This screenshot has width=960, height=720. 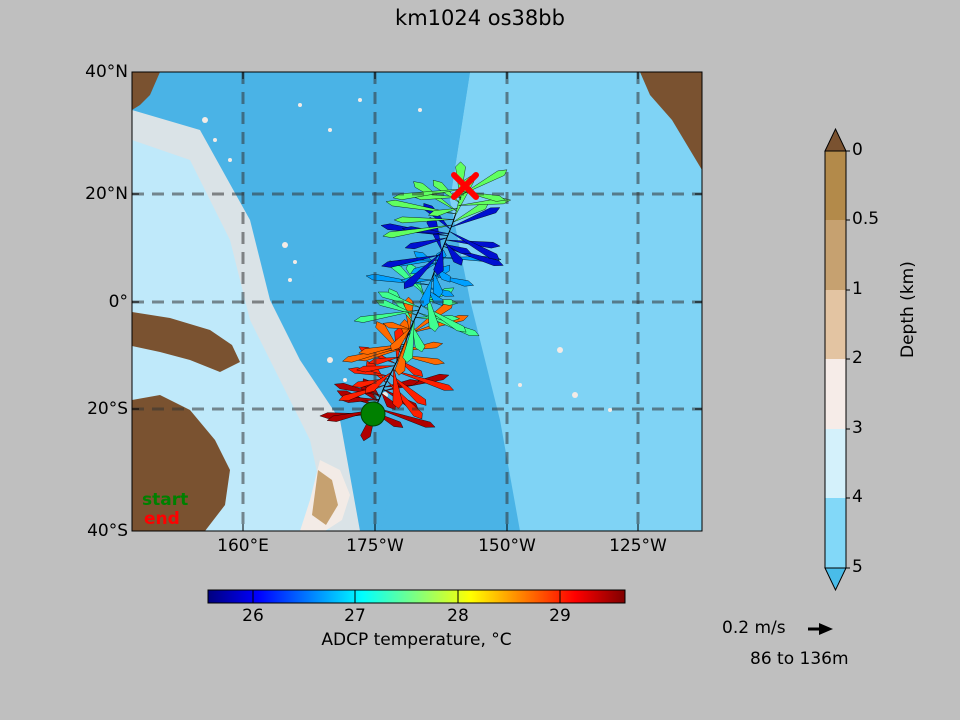 What do you see at coordinates (835, 139) in the screenshot?
I see `depth-colorbar-top-arrow` at bounding box center [835, 139].